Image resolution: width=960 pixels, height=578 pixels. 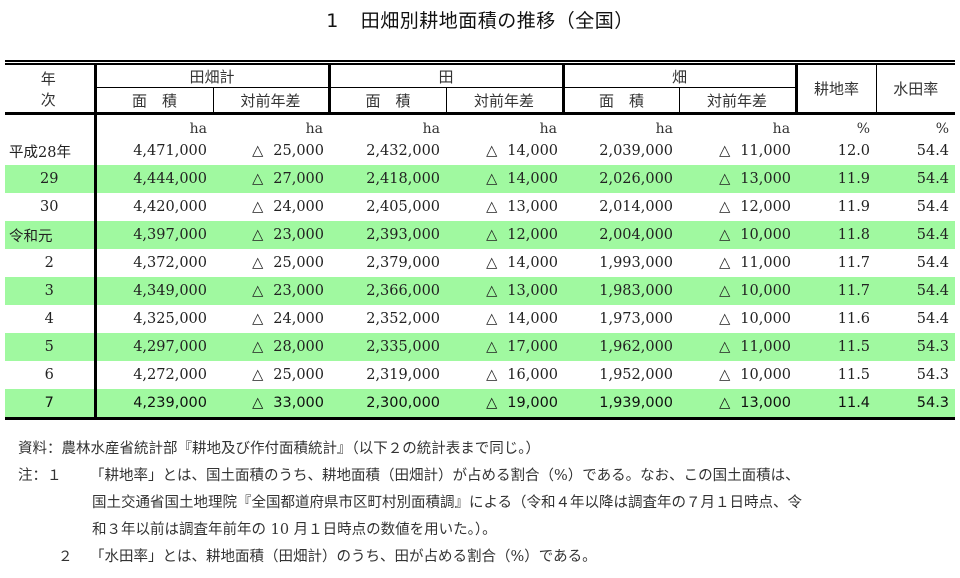 I want to click on note-label: 注：１, so click(x=40, y=476).